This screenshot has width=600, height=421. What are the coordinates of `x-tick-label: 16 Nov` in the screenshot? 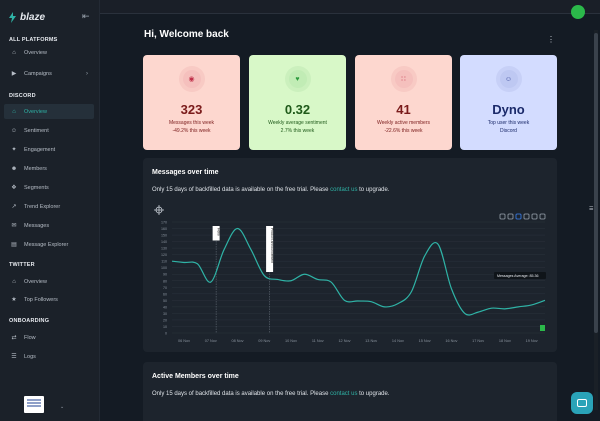 It's located at (451, 341).